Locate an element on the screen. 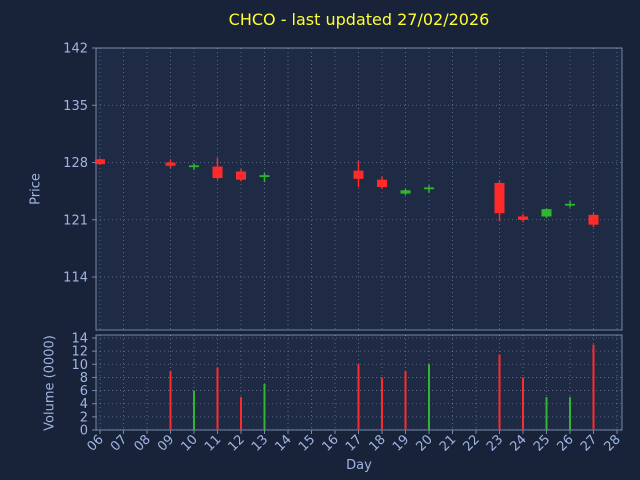  x-tick-label: 09 is located at coordinates (166, 443).